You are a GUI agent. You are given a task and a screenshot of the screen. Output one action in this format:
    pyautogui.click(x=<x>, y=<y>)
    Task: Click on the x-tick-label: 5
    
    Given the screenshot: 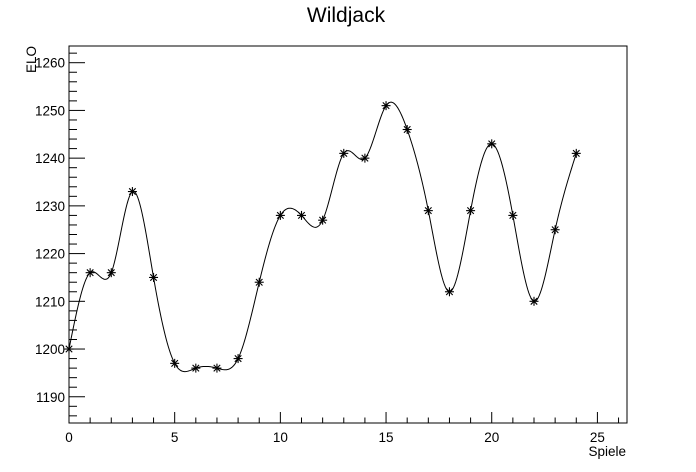 What is the action you would take?
    pyautogui.click(x=175, y=437)
    